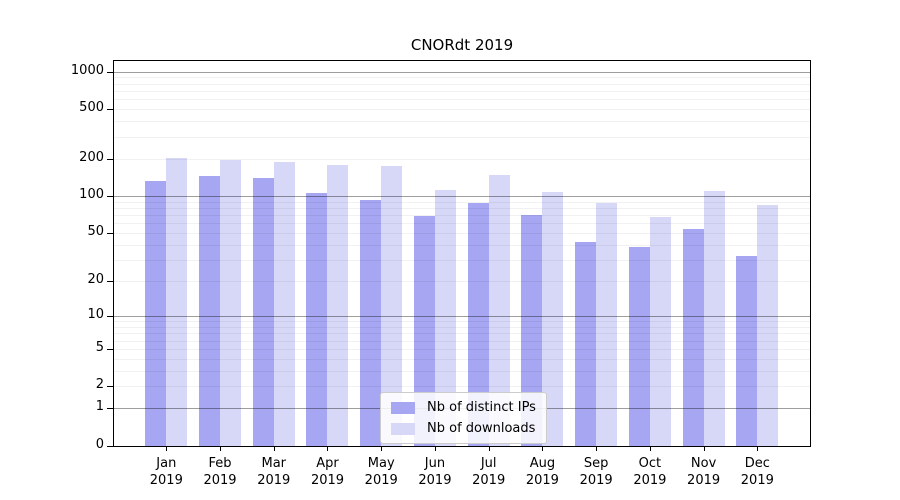 This screenshot has width=900, height=500. What do you see at coordinates (596, 463) in the screenshot?
I see `x-tick-month: Sep` at bounding box center [596, 463].